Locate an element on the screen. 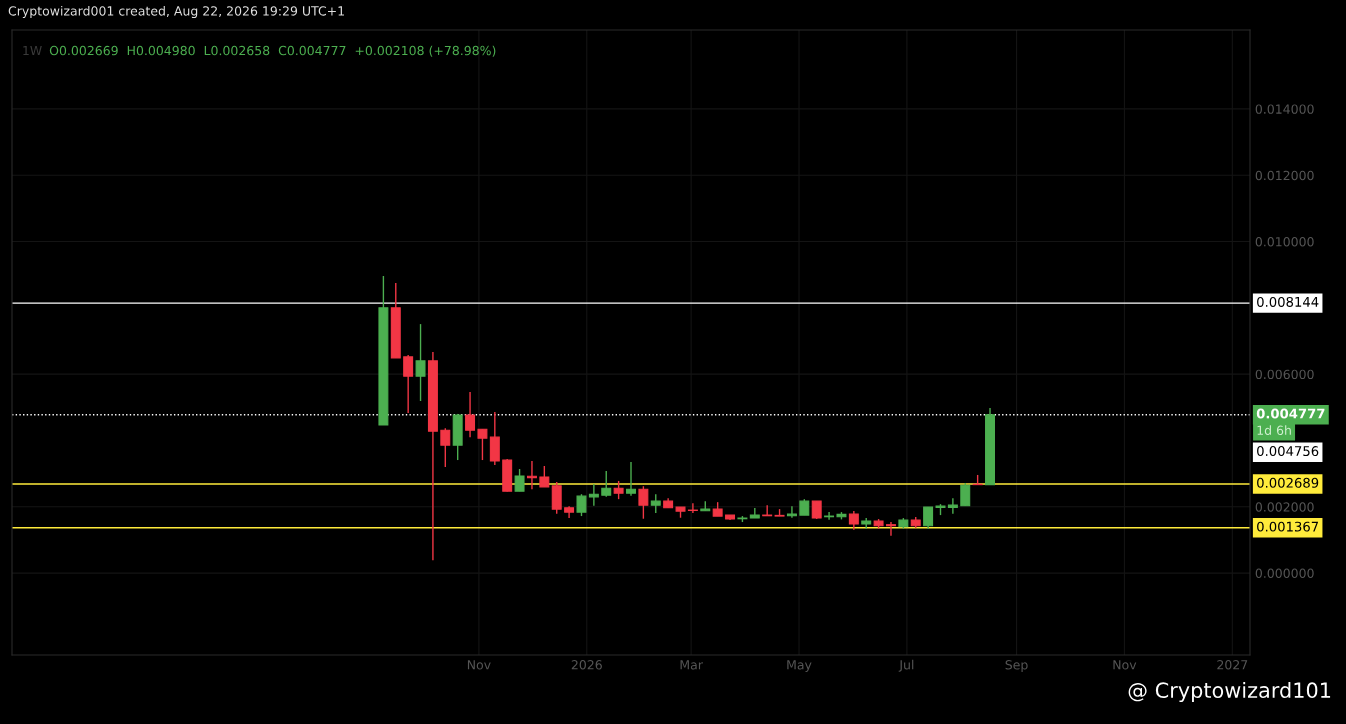  x-tick-label: Mar is located at coordinates (691, 665).